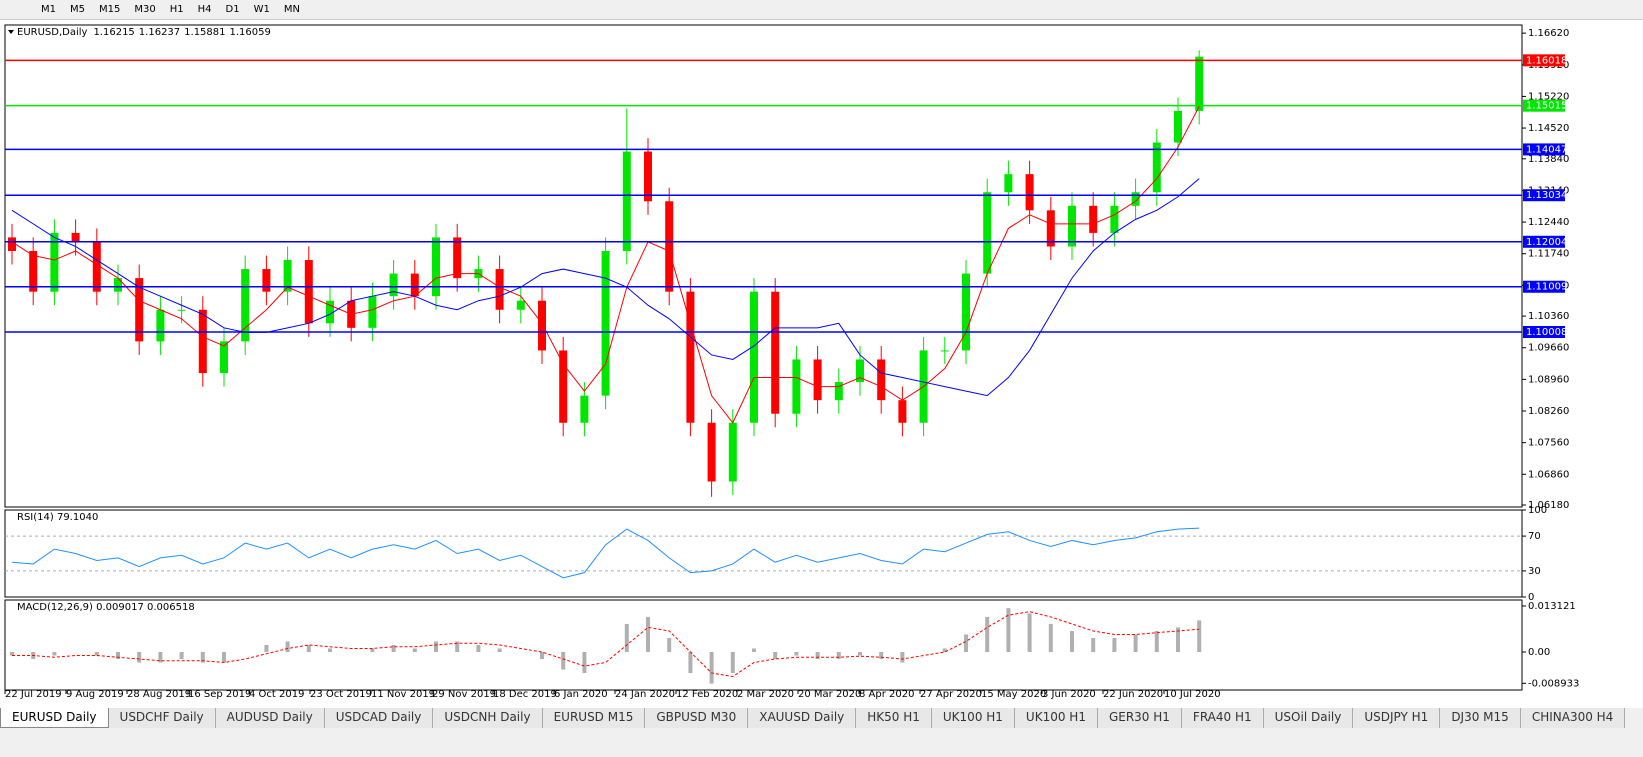 This screenshot has height=757, width=1643. Describe the element at coordinates (464, 694) in the screenshot. I see `x-tick-label: 29 Nov 2019` at that location.